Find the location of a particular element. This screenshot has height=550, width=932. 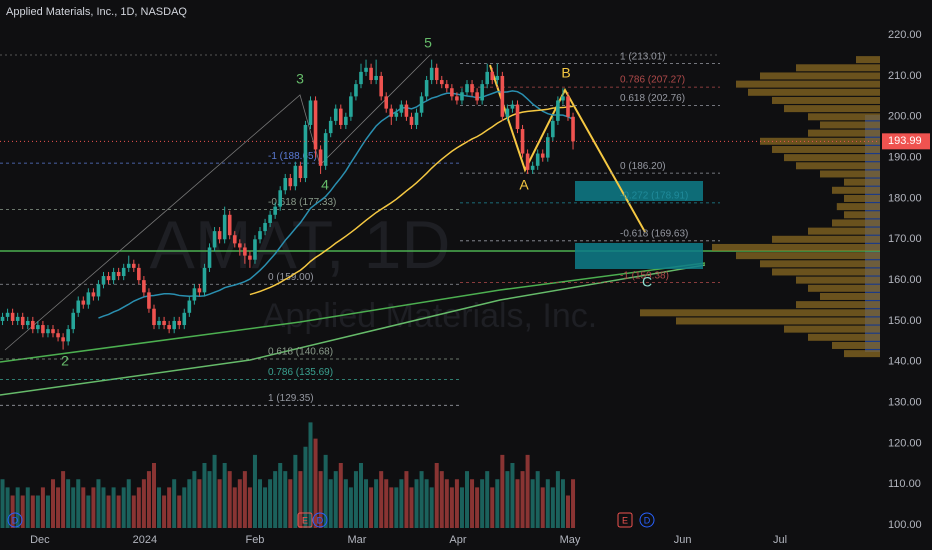

event-label: E is located at coordinates (625, 520).